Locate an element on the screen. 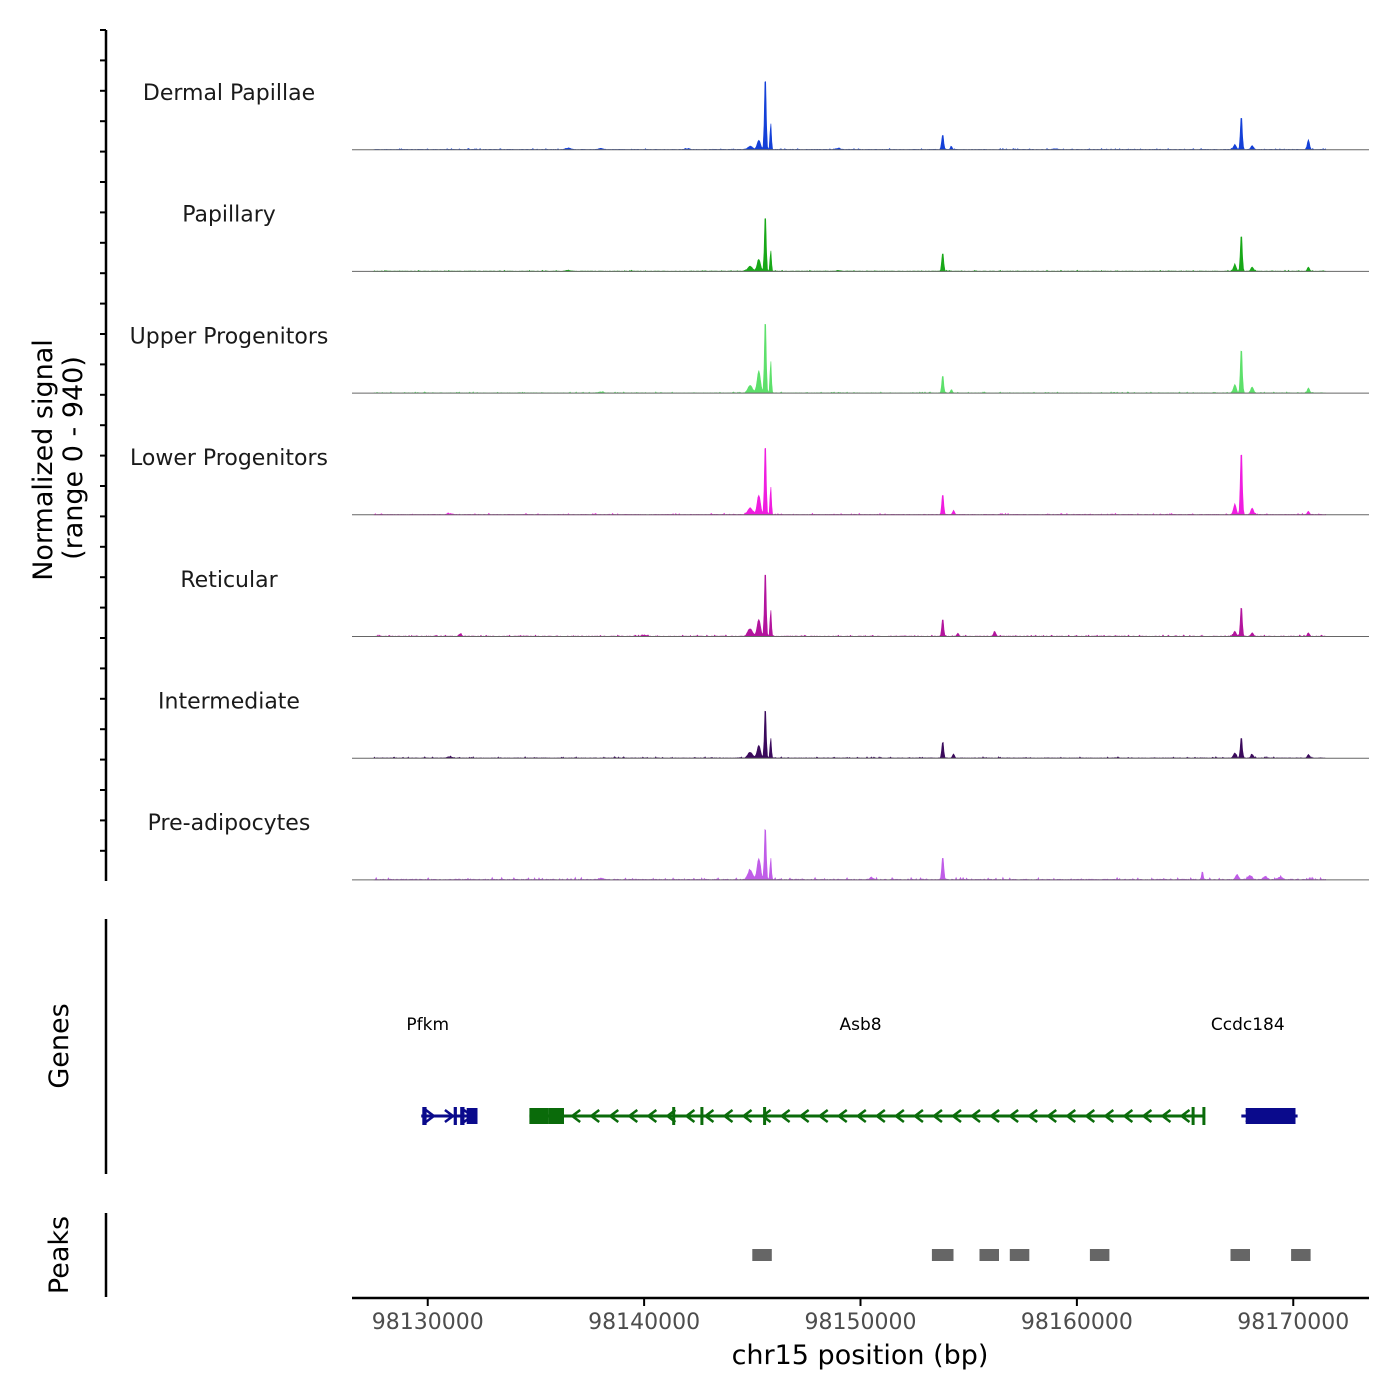 This screenshot has height=1400, width=1400. signal-y-ticks is located at coordinates (103, 440).